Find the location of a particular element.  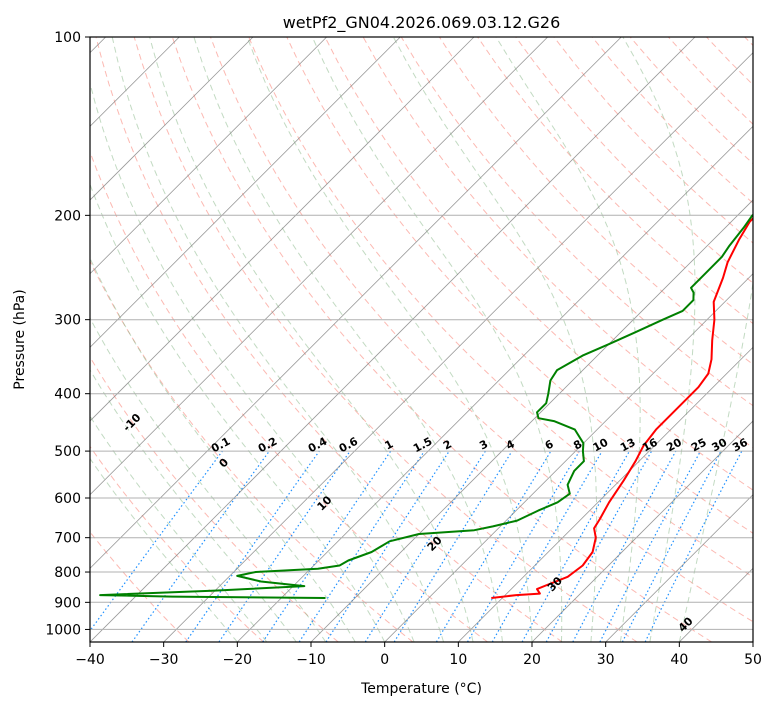

x-tick-label: 50 is located at coordinates (753, 660).